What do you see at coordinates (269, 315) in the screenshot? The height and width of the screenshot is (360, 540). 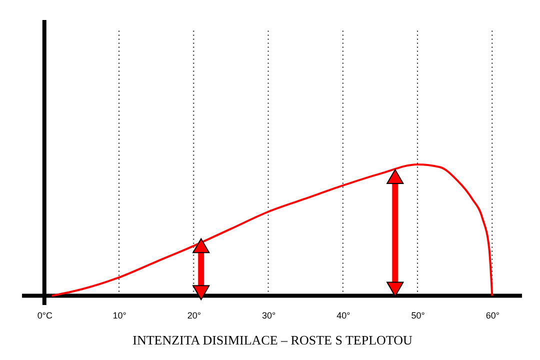 I see `x-tick-label: 30°` at bounding box center [269, 315].